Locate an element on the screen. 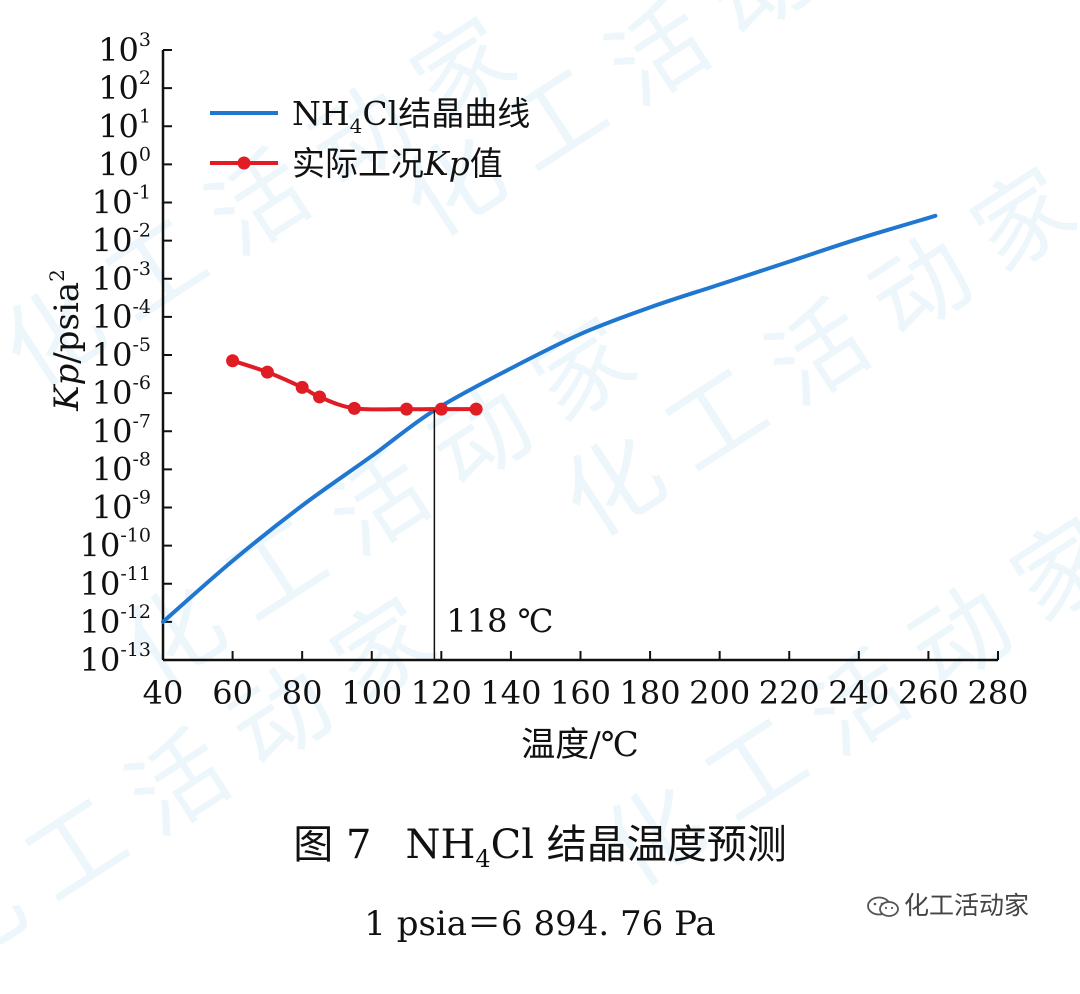  x-axis-label: 温度/℃ is located at coordinates (580, 745).